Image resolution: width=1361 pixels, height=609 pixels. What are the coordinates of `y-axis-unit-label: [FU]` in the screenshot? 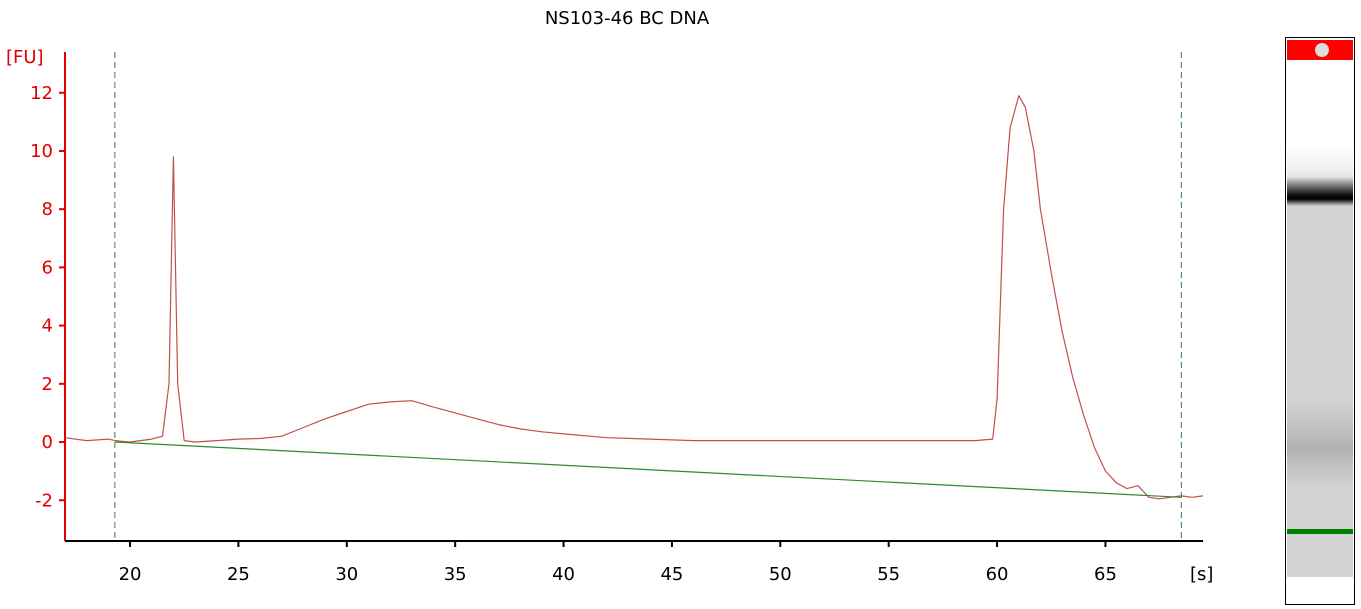 It's located at (25, 57).